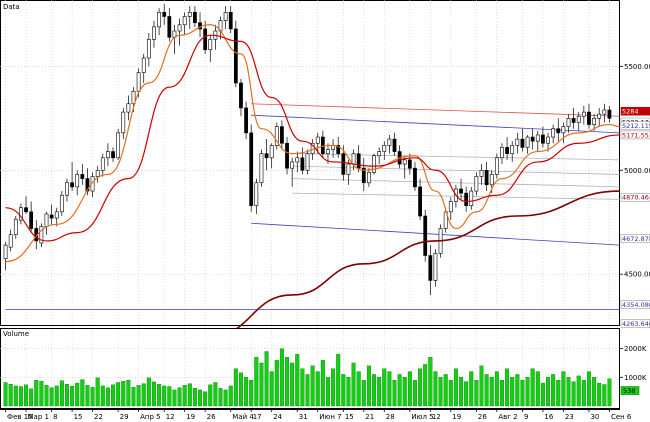 The height and width of the screenshot is (422, 650). I want to click on x-tick-label: 12, so click(170, 417).